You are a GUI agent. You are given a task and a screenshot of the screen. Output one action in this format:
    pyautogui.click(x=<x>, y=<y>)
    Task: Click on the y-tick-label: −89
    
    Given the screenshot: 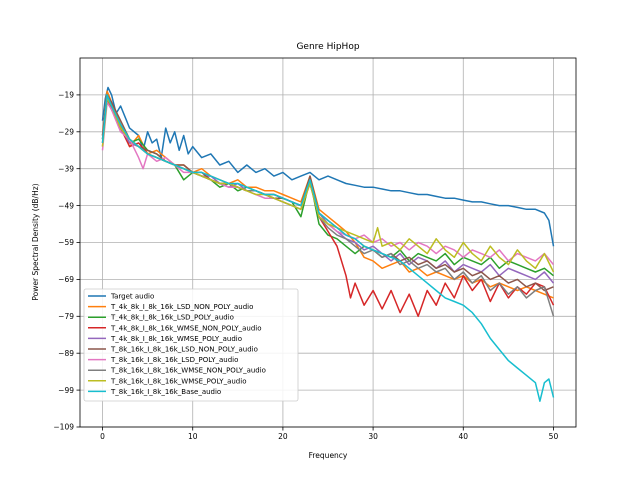 What is the action you would take?
    pyautogui.click(x=66, y=353)
    